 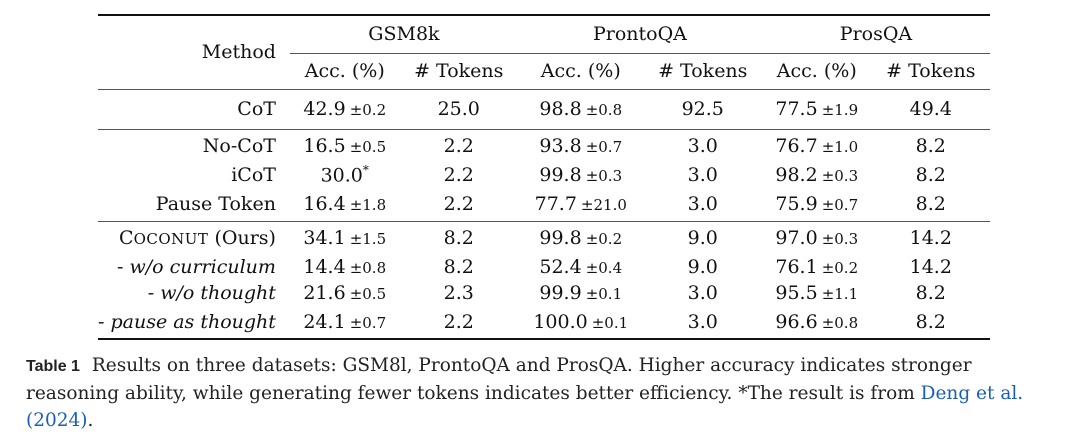 I want to click on cell-value: 99.9, so click(x=560, y=293).